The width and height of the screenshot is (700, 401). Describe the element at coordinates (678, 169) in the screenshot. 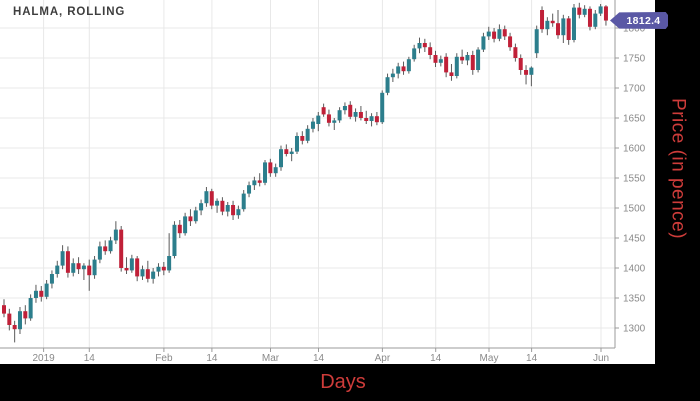

I see `y-axis-title: Price (in pence)` at that location.